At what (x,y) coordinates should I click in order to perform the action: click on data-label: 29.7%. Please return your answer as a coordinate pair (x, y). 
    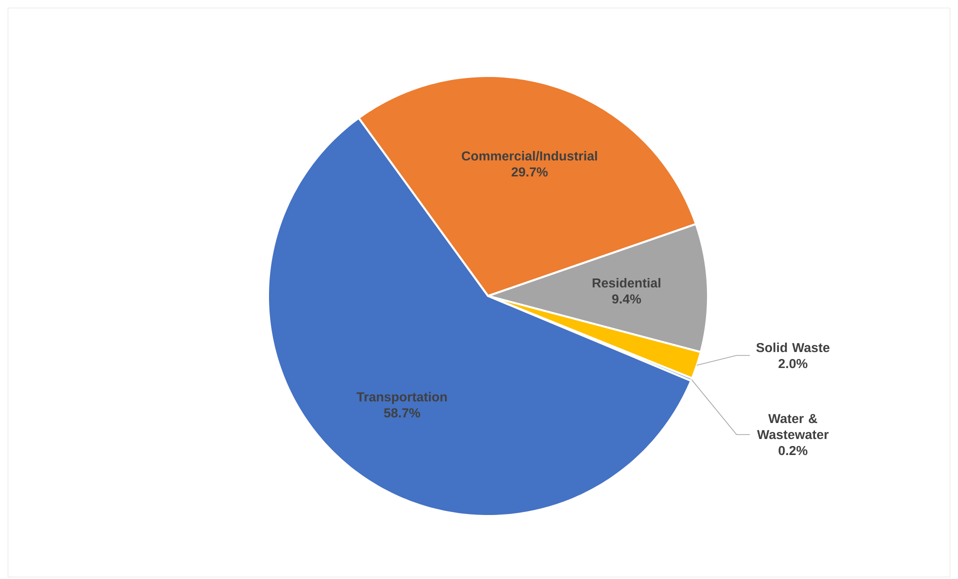
    Looking at the image, I should click on (530, 172).